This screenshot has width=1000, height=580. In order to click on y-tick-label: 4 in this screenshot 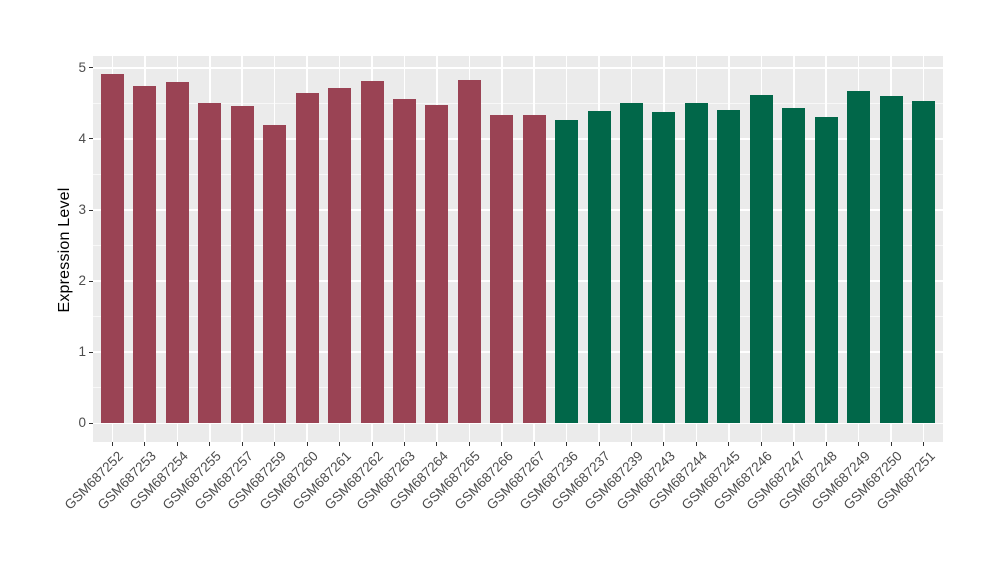, I will do `click(82, 138)`.